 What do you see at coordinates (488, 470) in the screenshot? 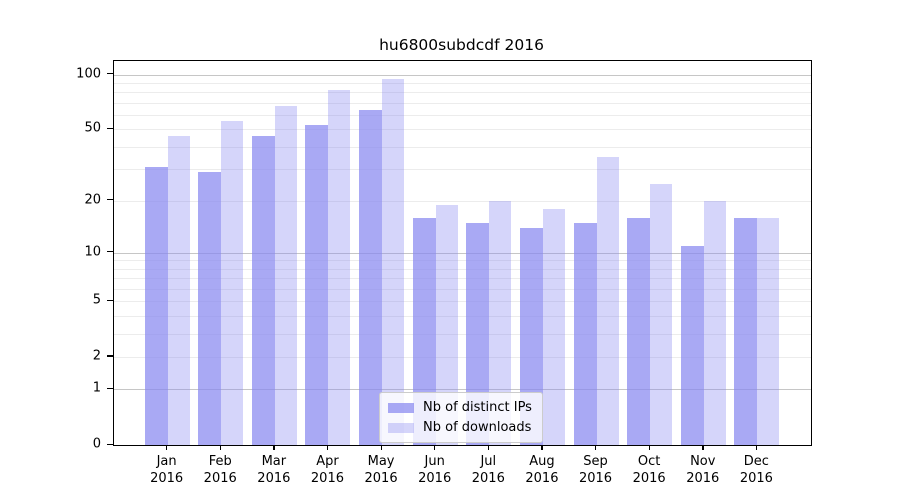
I see `x-tick-label-jul: Jul 2016` at bounding box center [488, 470].